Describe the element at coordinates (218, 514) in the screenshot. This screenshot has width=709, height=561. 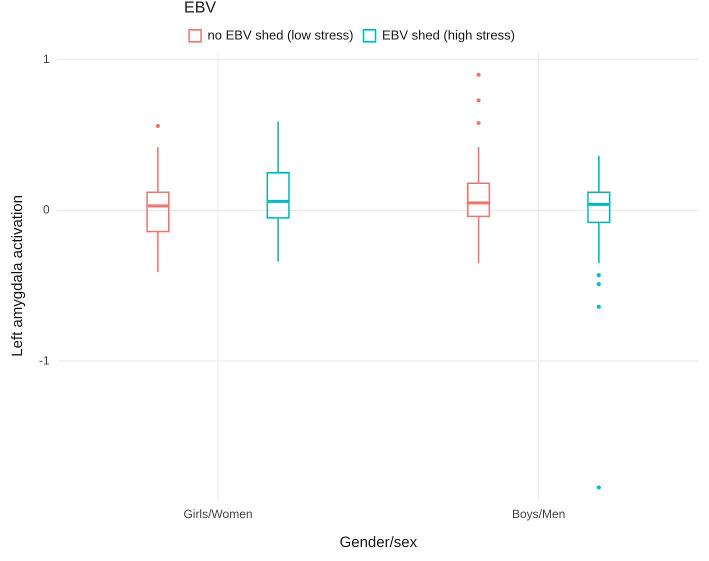
I see `x-tick-label: Girls/Women` at that location.